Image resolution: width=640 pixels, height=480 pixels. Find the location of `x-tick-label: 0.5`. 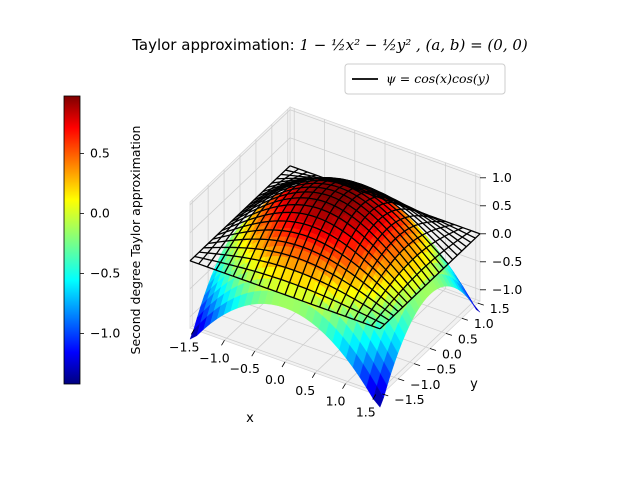

x-tick-label: 0.5 is located at coordinates (305, 390).